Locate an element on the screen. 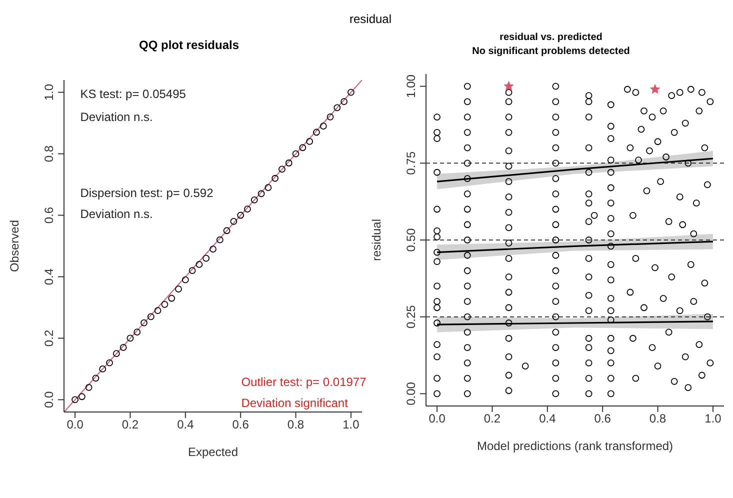  y-tick-label: 0.0 is located at coordinates (49, 399).